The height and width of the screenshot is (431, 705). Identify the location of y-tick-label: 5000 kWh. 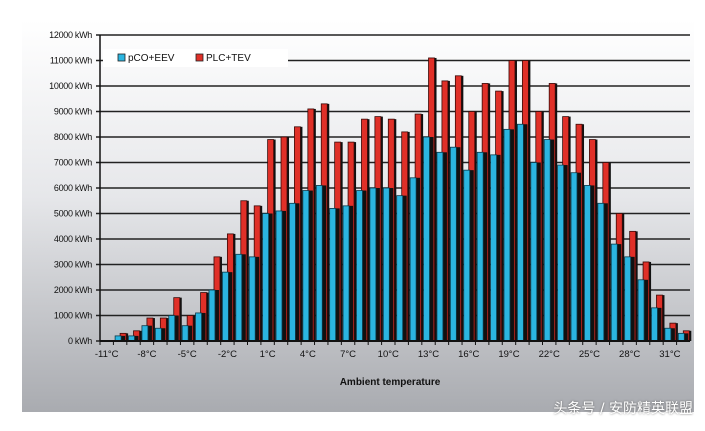
(73, 214).